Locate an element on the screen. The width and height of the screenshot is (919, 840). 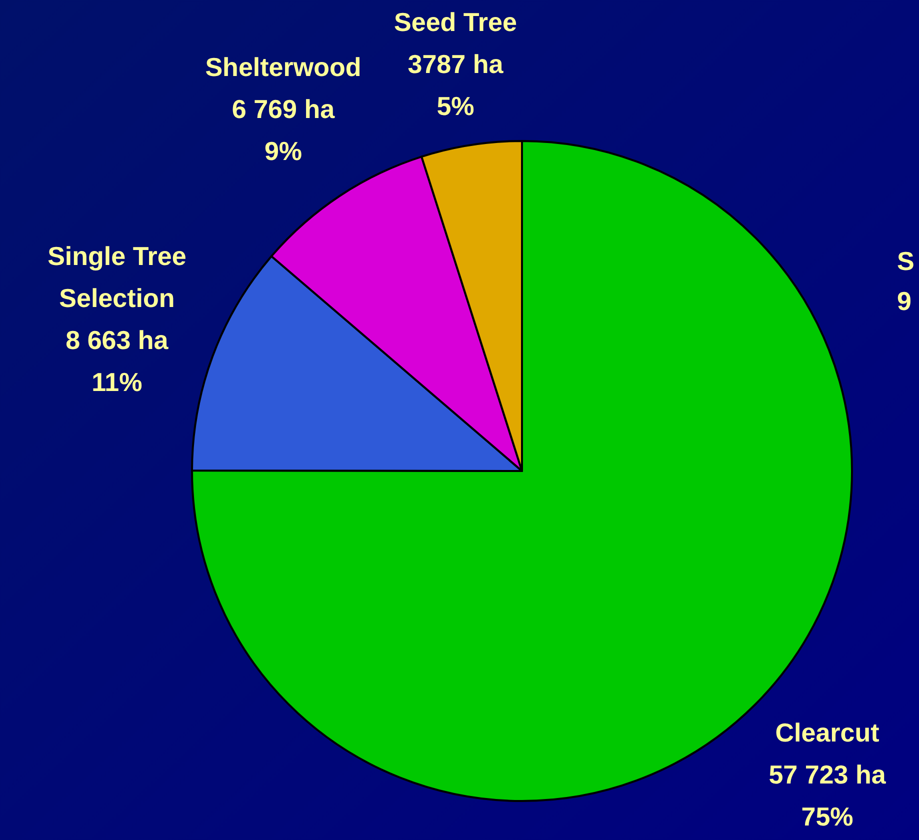
text: 9 is located at coordinates (904, 301).